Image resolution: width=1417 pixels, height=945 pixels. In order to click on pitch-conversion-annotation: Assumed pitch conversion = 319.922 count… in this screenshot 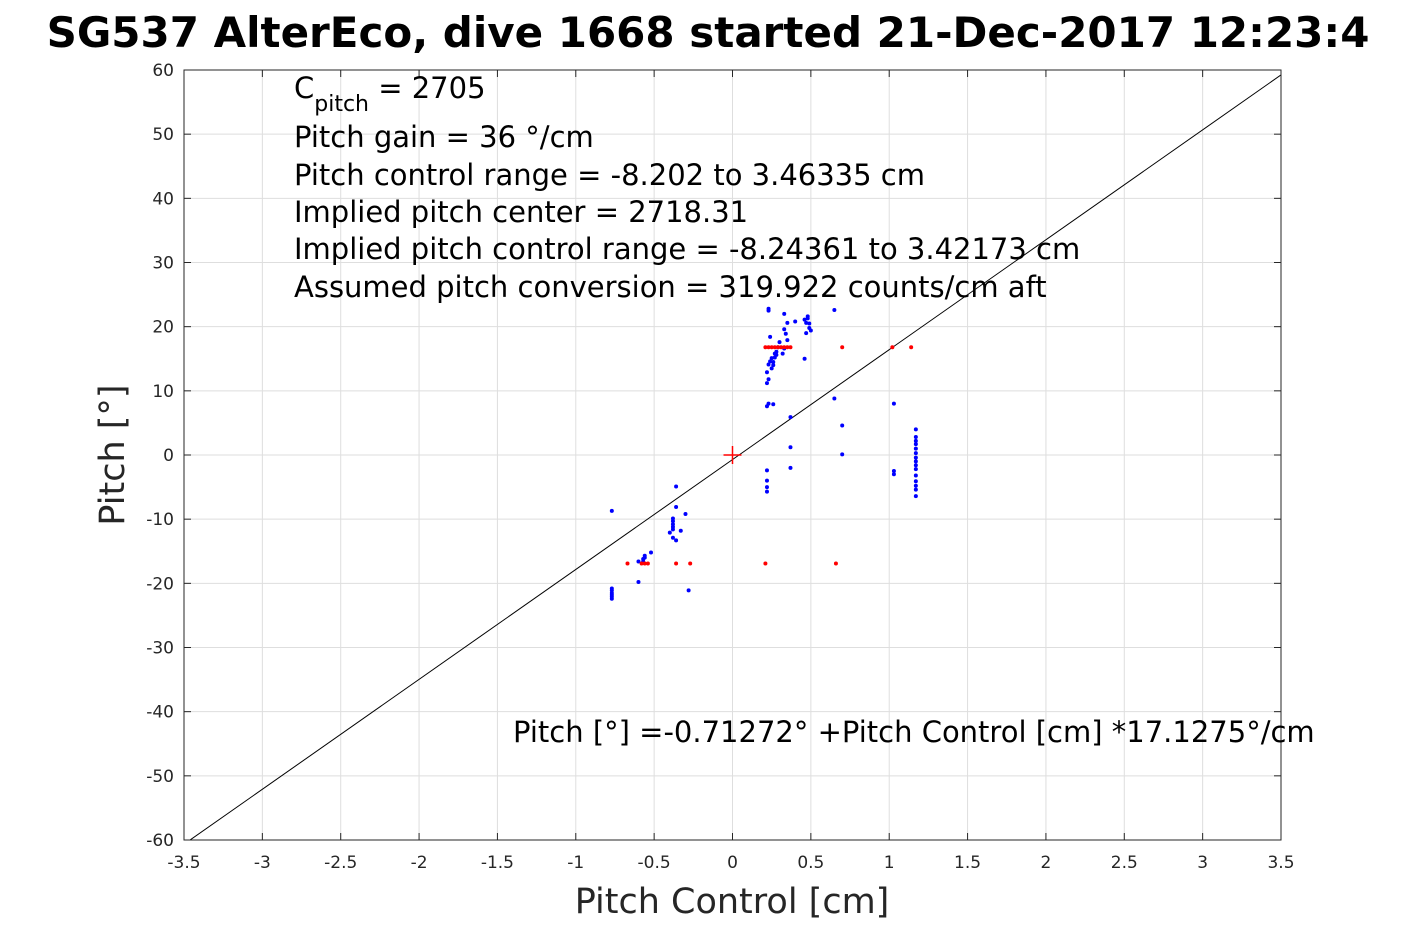, I will do `click(670, 287)`.